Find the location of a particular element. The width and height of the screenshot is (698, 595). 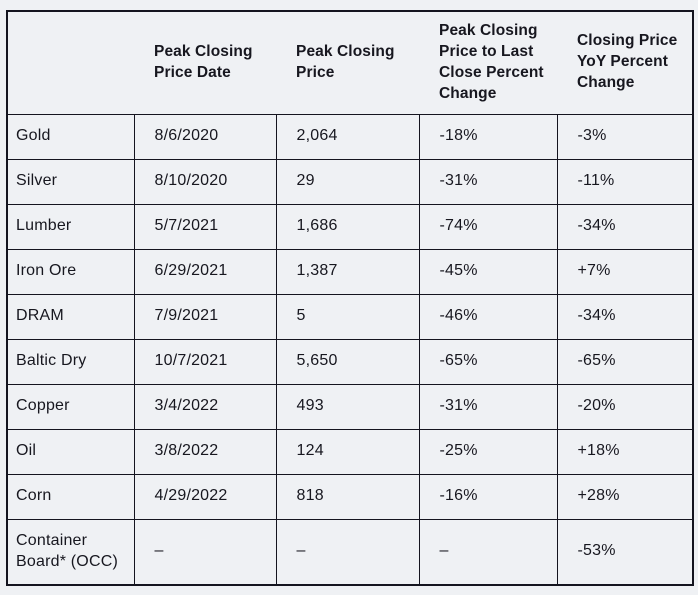

cell-peak-price: 2,064 is located at coordinates (347, 136).